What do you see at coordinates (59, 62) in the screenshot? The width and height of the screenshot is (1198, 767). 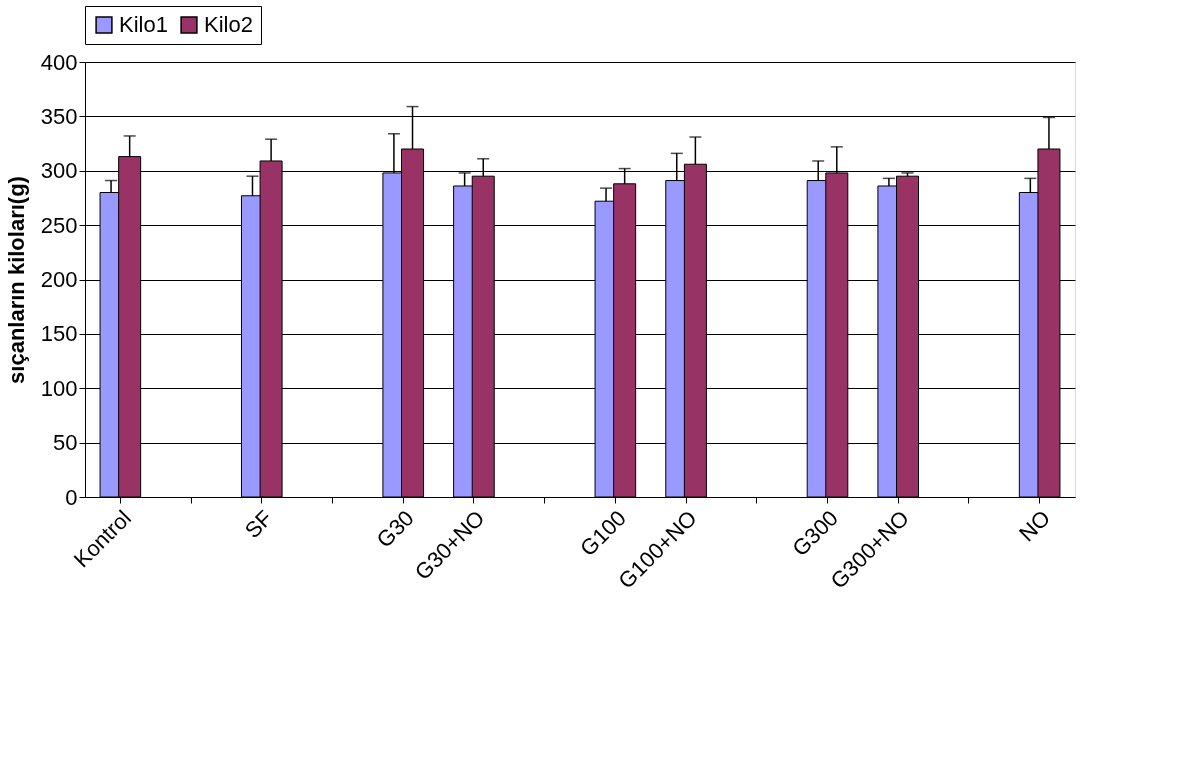 I see `y-tick-label: 400` at bounding box center [59, 62].